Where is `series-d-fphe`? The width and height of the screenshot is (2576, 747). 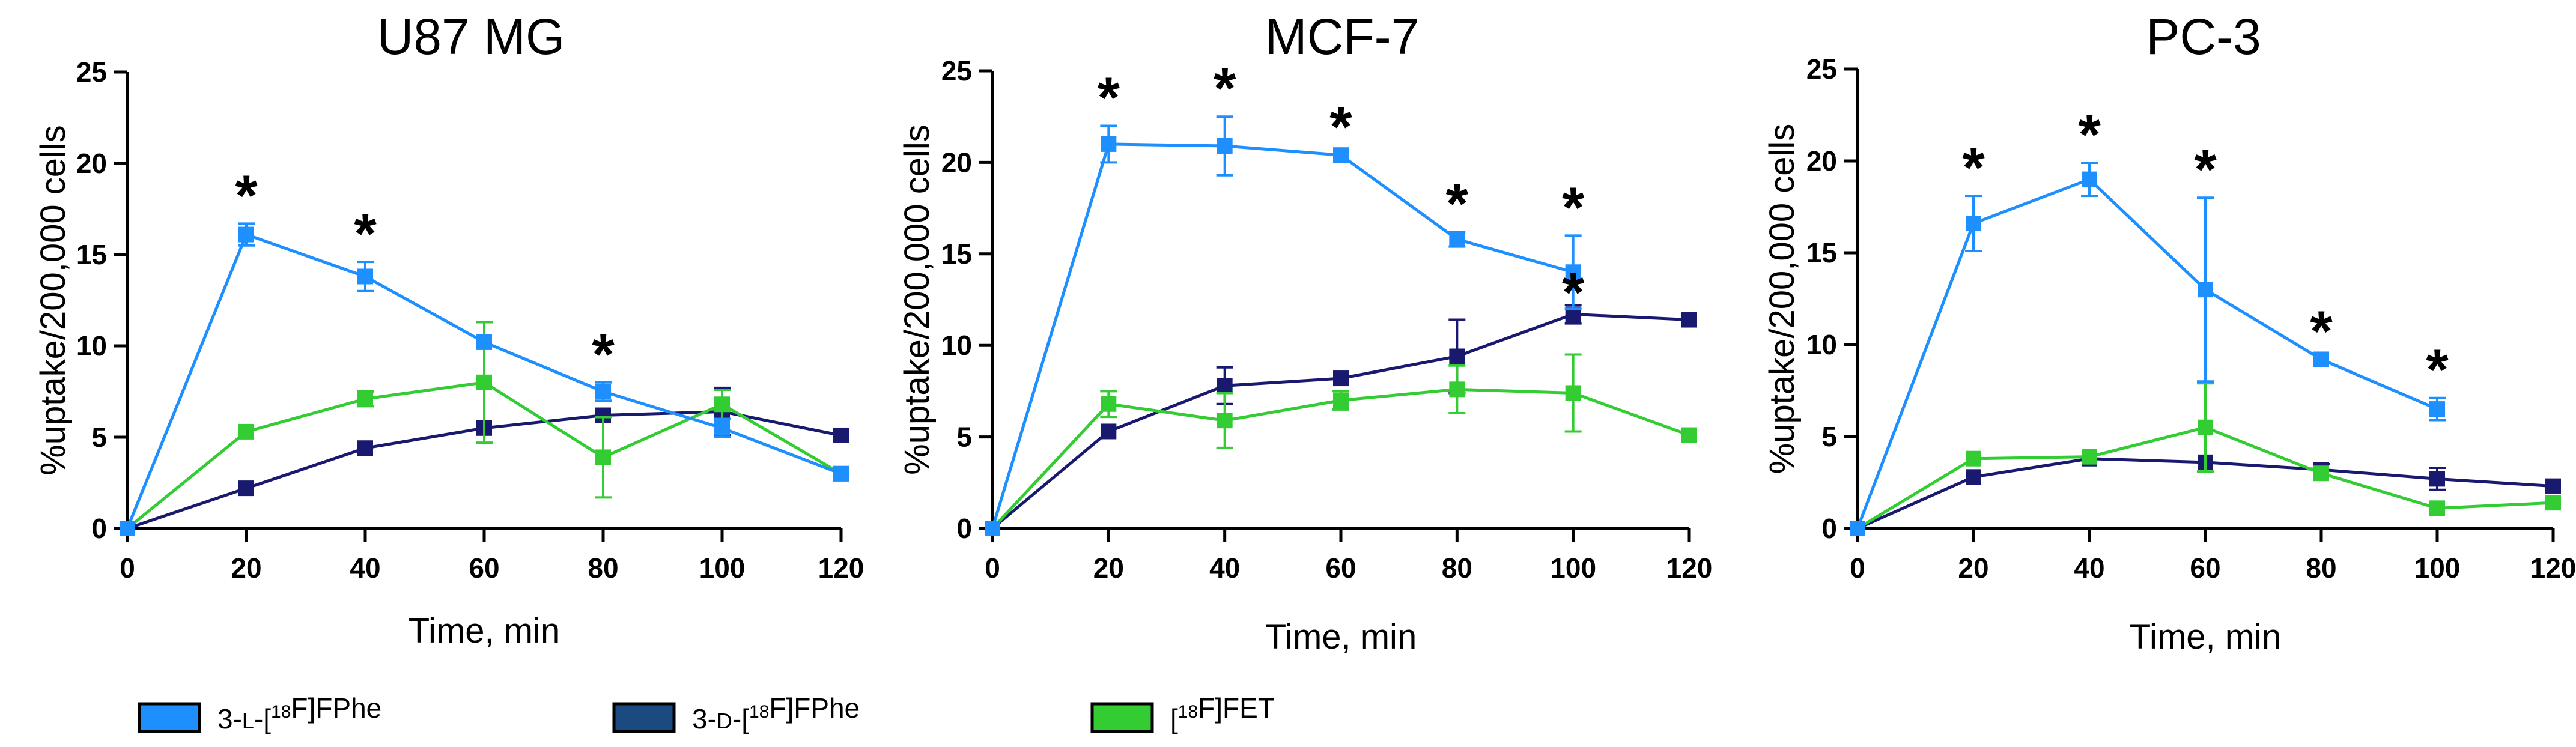
series-d-fphe is located at coordinates (1341, 420).